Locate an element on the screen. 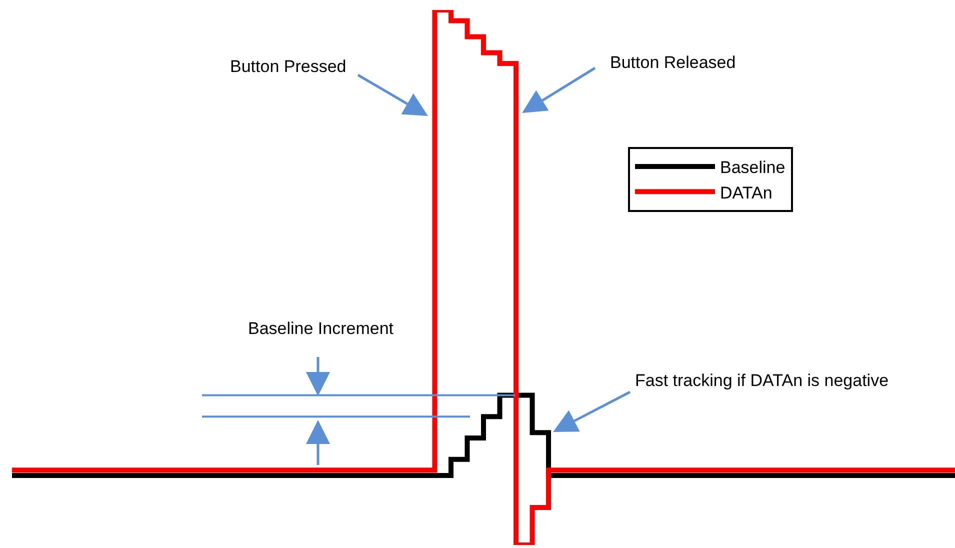 The width and height of the screenshot is (955, 548). annotation: Fast tracking if DATAn is negative is located at coordinates (762, 380).